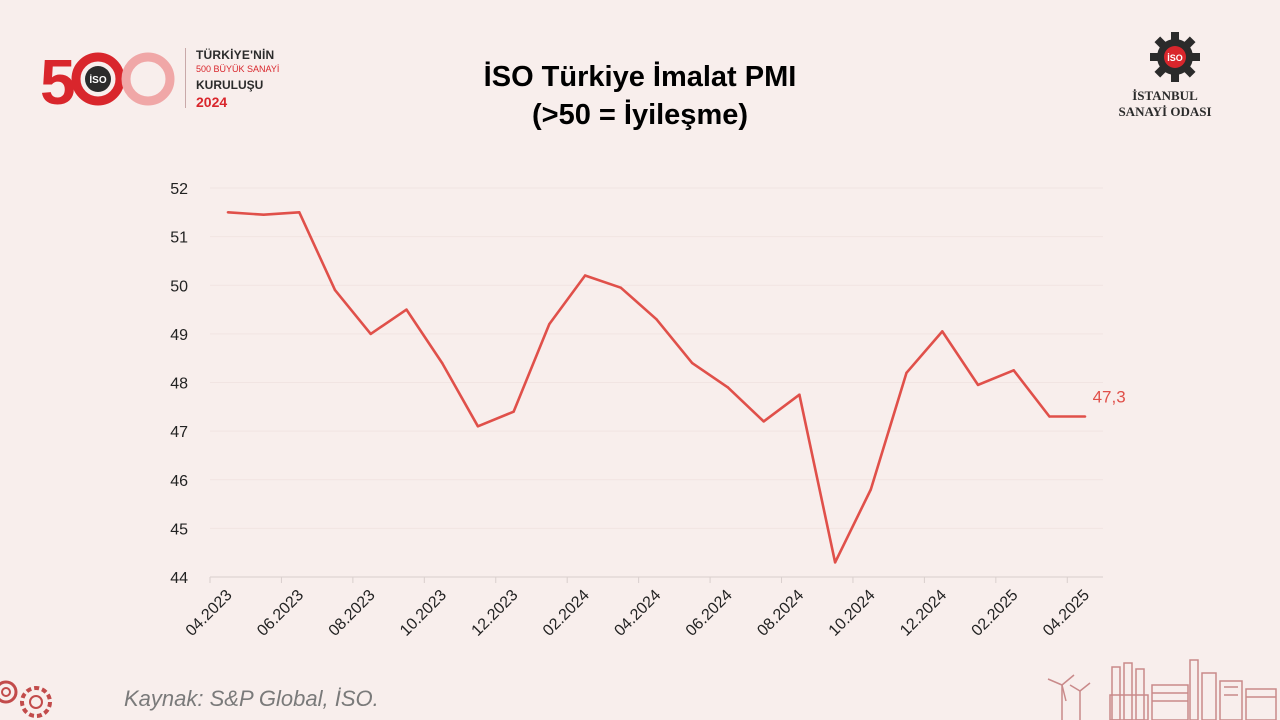 The image size is (1280, 720). What do you see at coordinates (995, 613) in the screenshot?
I see `x-tick-label: 02.2025` at bounding box center [995, 613].